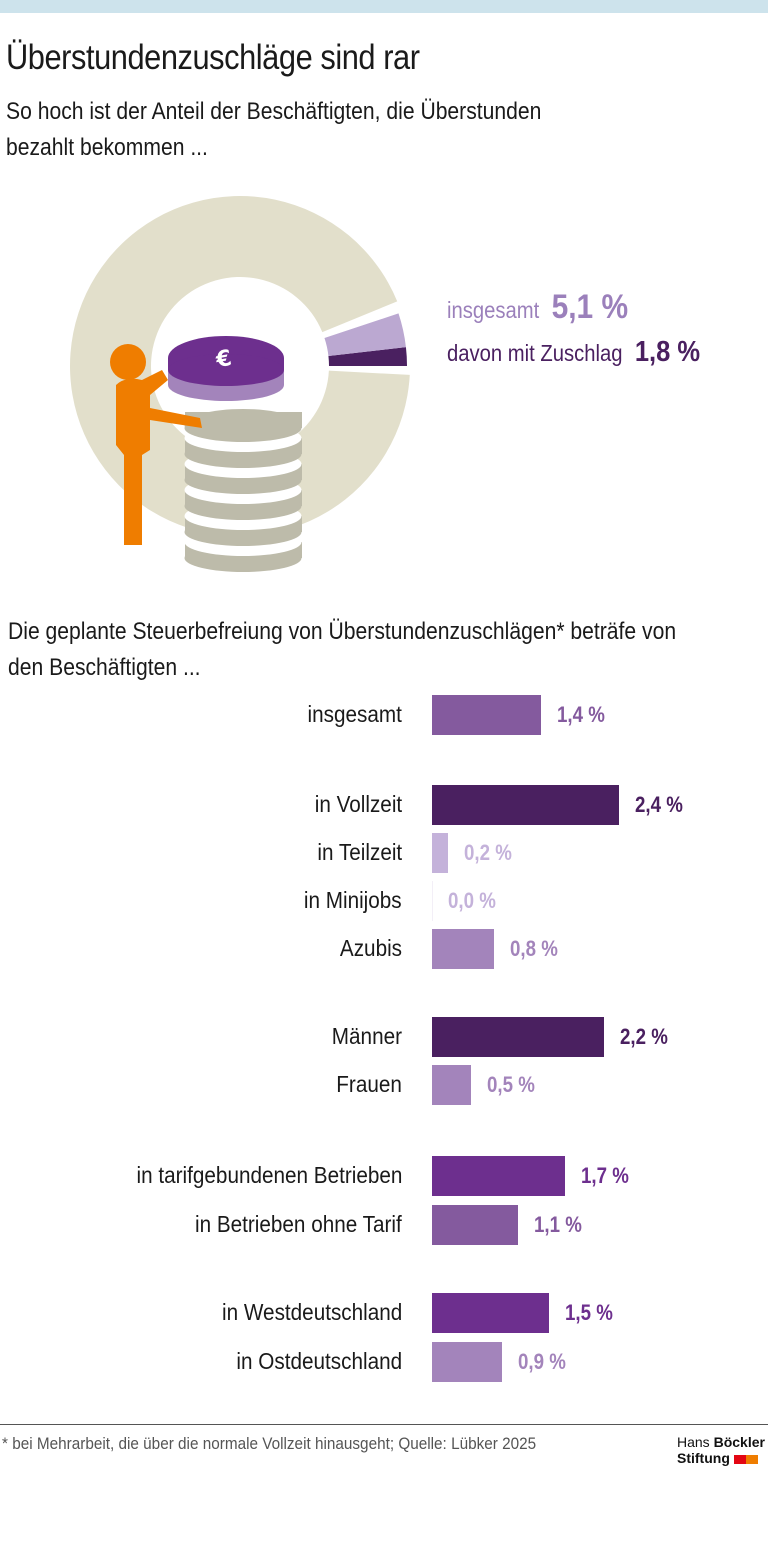 The width and height of the screenshot is (768, 1563). What do you see at coordinates (534, 948) in the screenshot?
I see `bar-value-label: 0,8 %` at bounding box center [534, 948].